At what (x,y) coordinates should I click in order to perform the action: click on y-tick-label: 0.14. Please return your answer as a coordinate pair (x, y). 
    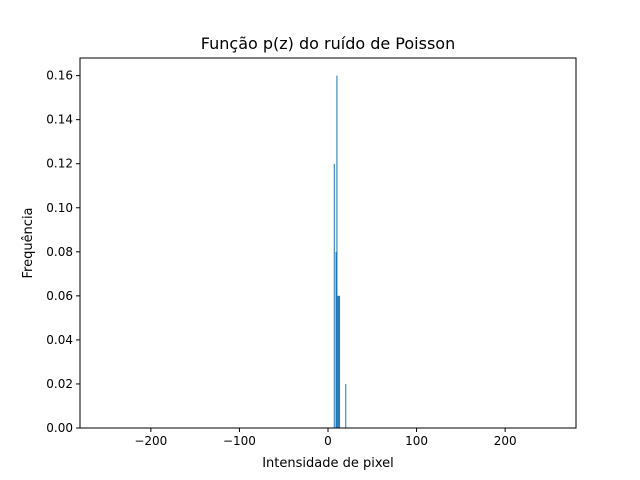
    Looking at the image, I should click on (59, 120).